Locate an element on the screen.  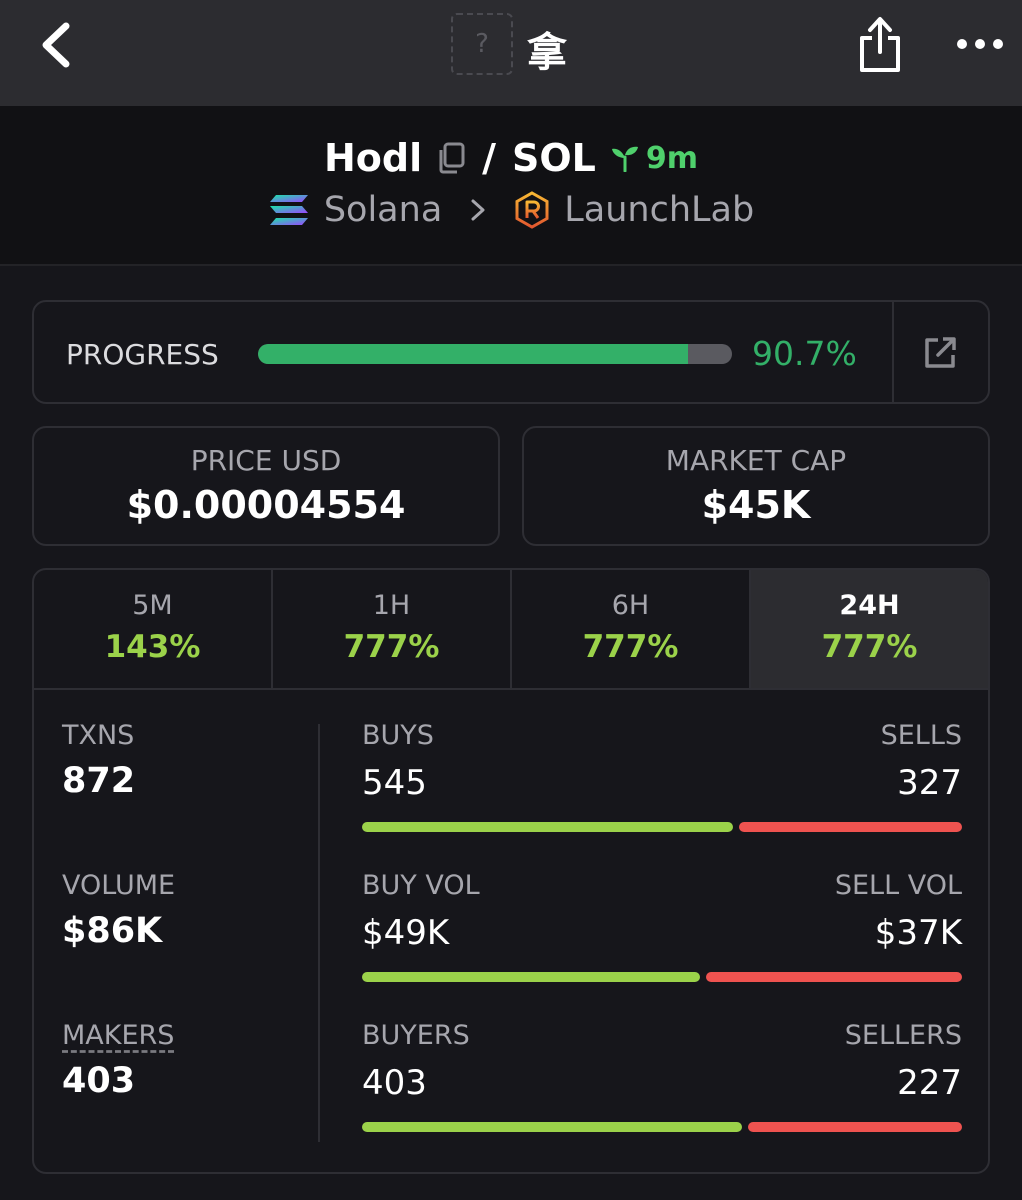
quote-token: SOL is located at coordinates (554, 158).